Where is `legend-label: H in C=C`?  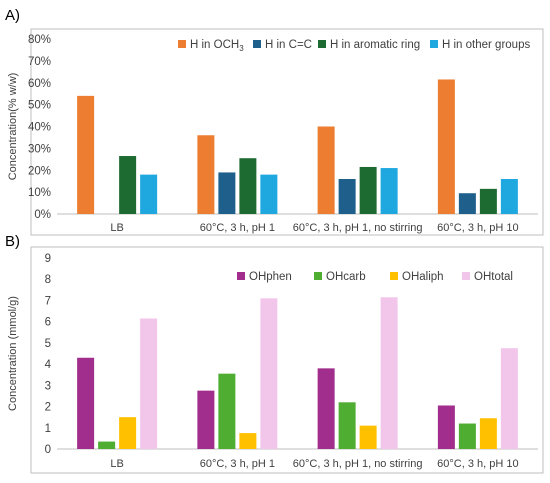 legend-label: H in C=C is located at coordinates (288, 45).